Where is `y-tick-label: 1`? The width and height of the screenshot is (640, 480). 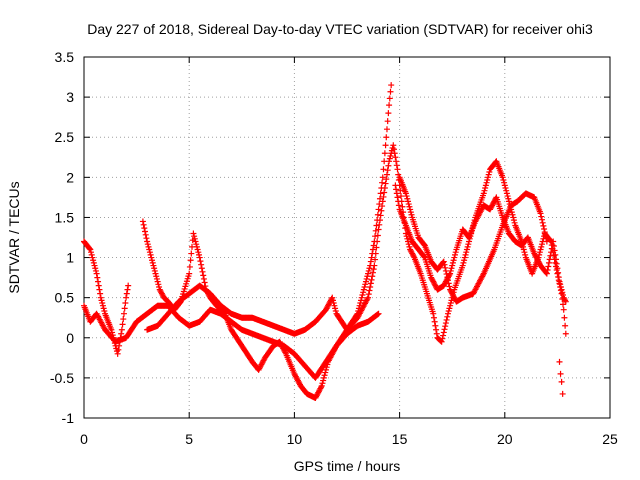
y-tick-label: 1 is located at coordinates (70, 258).